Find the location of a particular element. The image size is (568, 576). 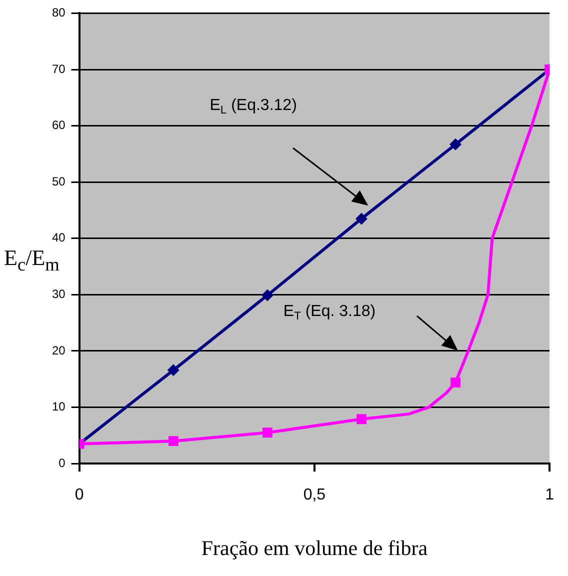

x-axis-title: Fração em volume de fibra is located at coordinates (314, 548).